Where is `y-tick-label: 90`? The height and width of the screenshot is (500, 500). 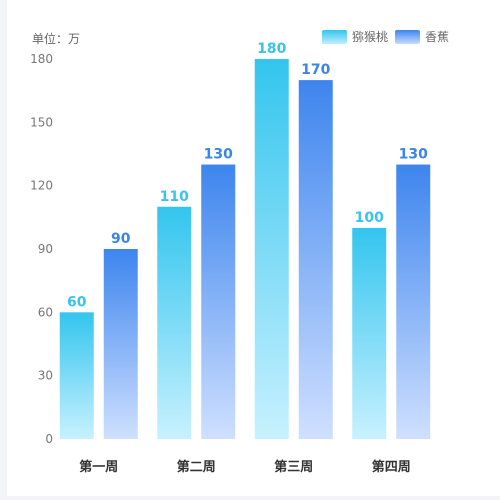
y-tick-label: 90 is located at coordinates (45, 249).